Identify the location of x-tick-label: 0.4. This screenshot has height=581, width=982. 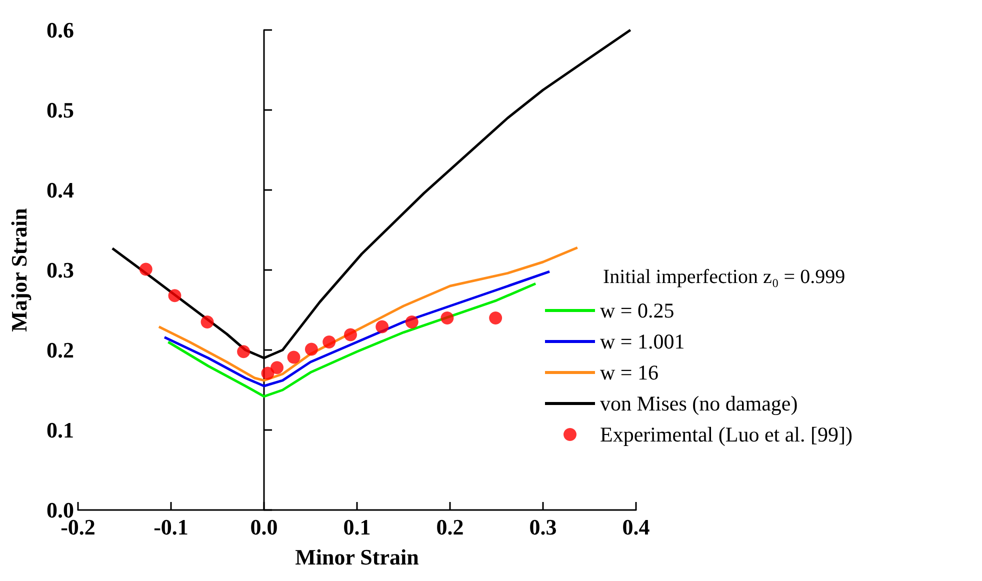
(636, 527).